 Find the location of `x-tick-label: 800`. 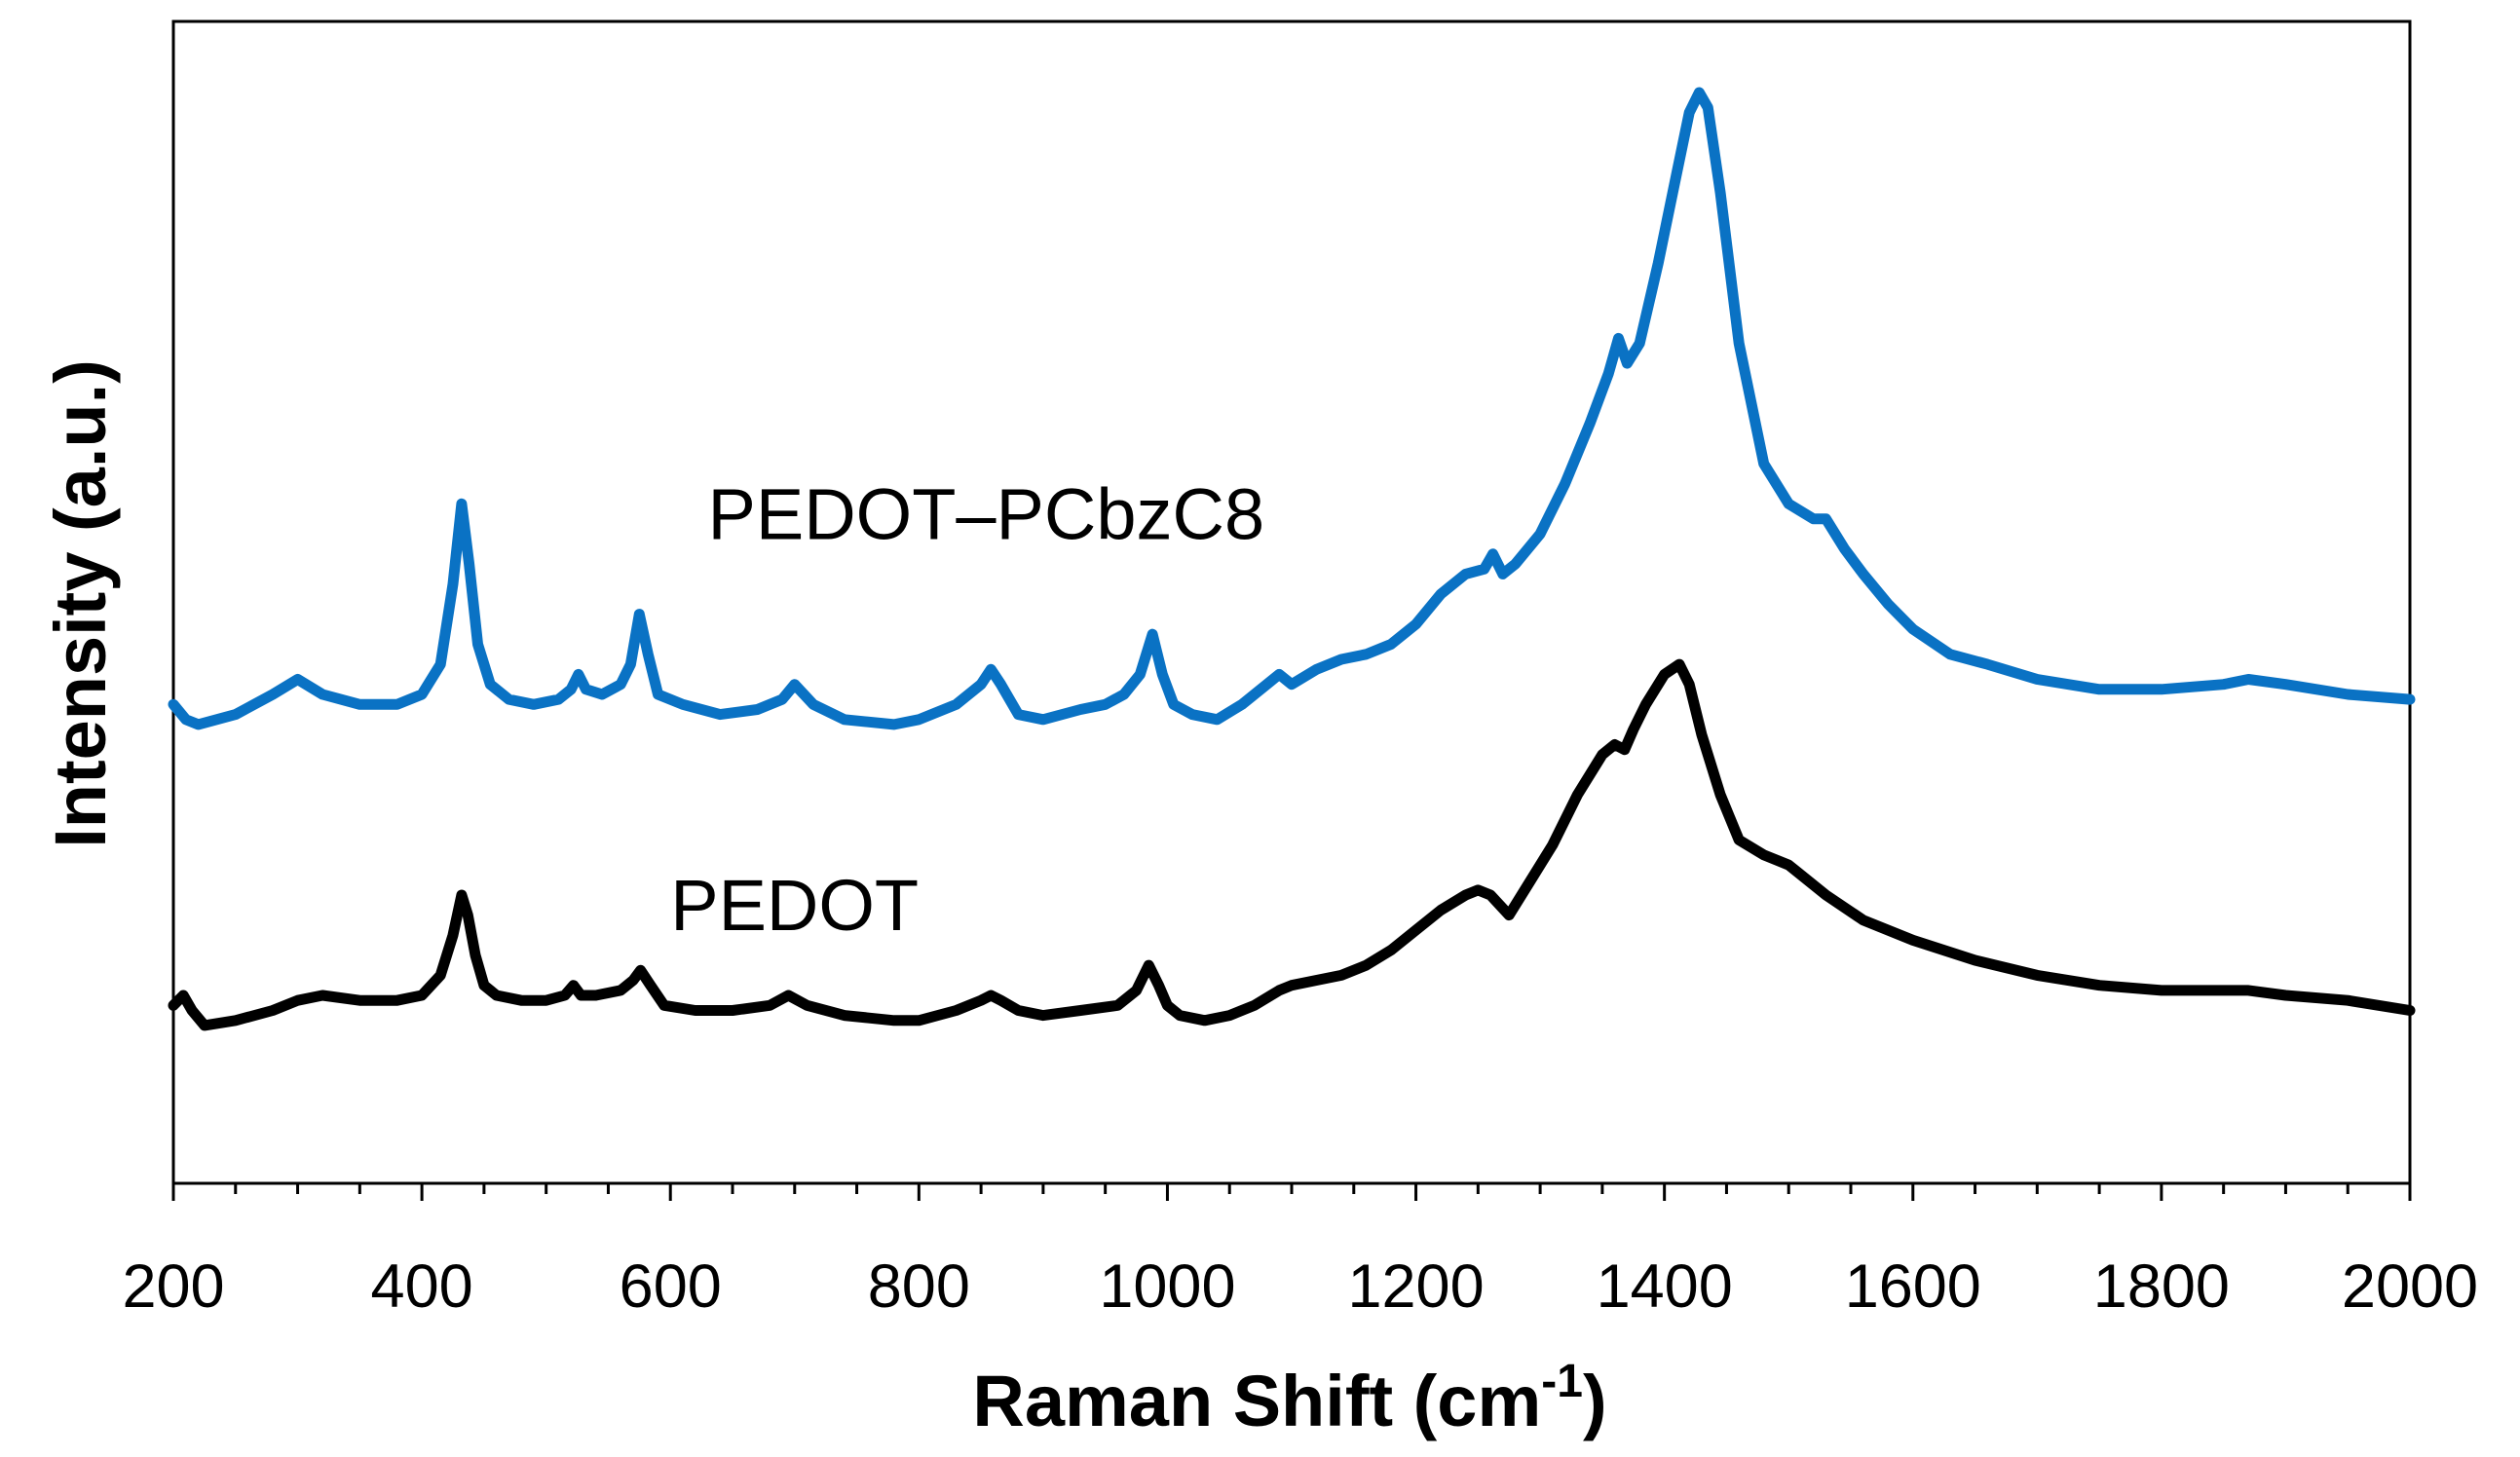

x-tick-label: 800 is located at coordinates (919, 1286).